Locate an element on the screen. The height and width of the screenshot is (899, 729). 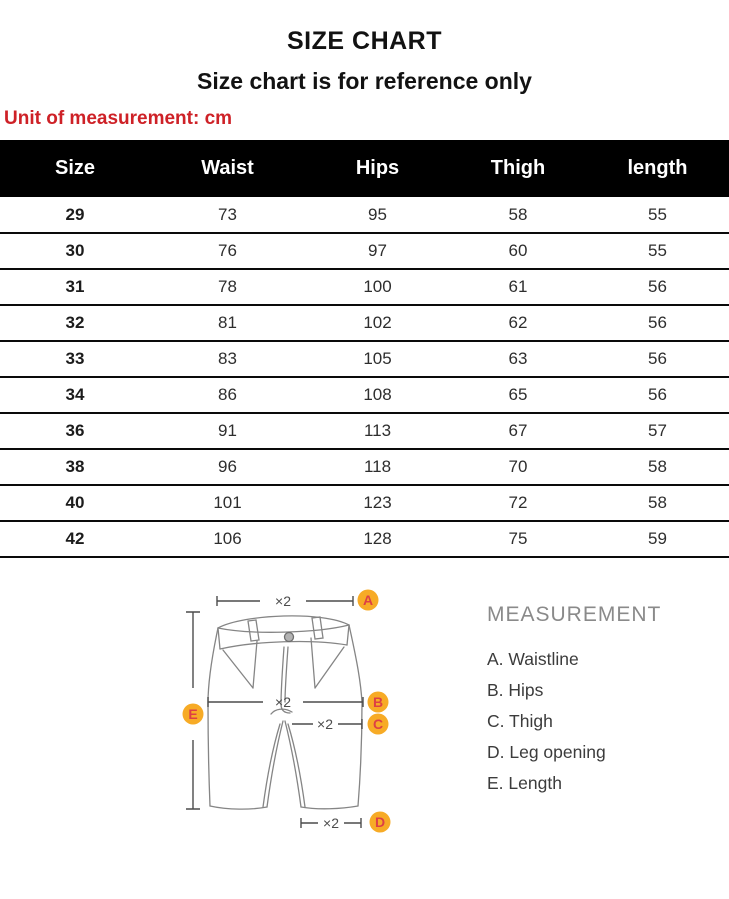
value-cell: 67 is located at coordinates (518, 431).